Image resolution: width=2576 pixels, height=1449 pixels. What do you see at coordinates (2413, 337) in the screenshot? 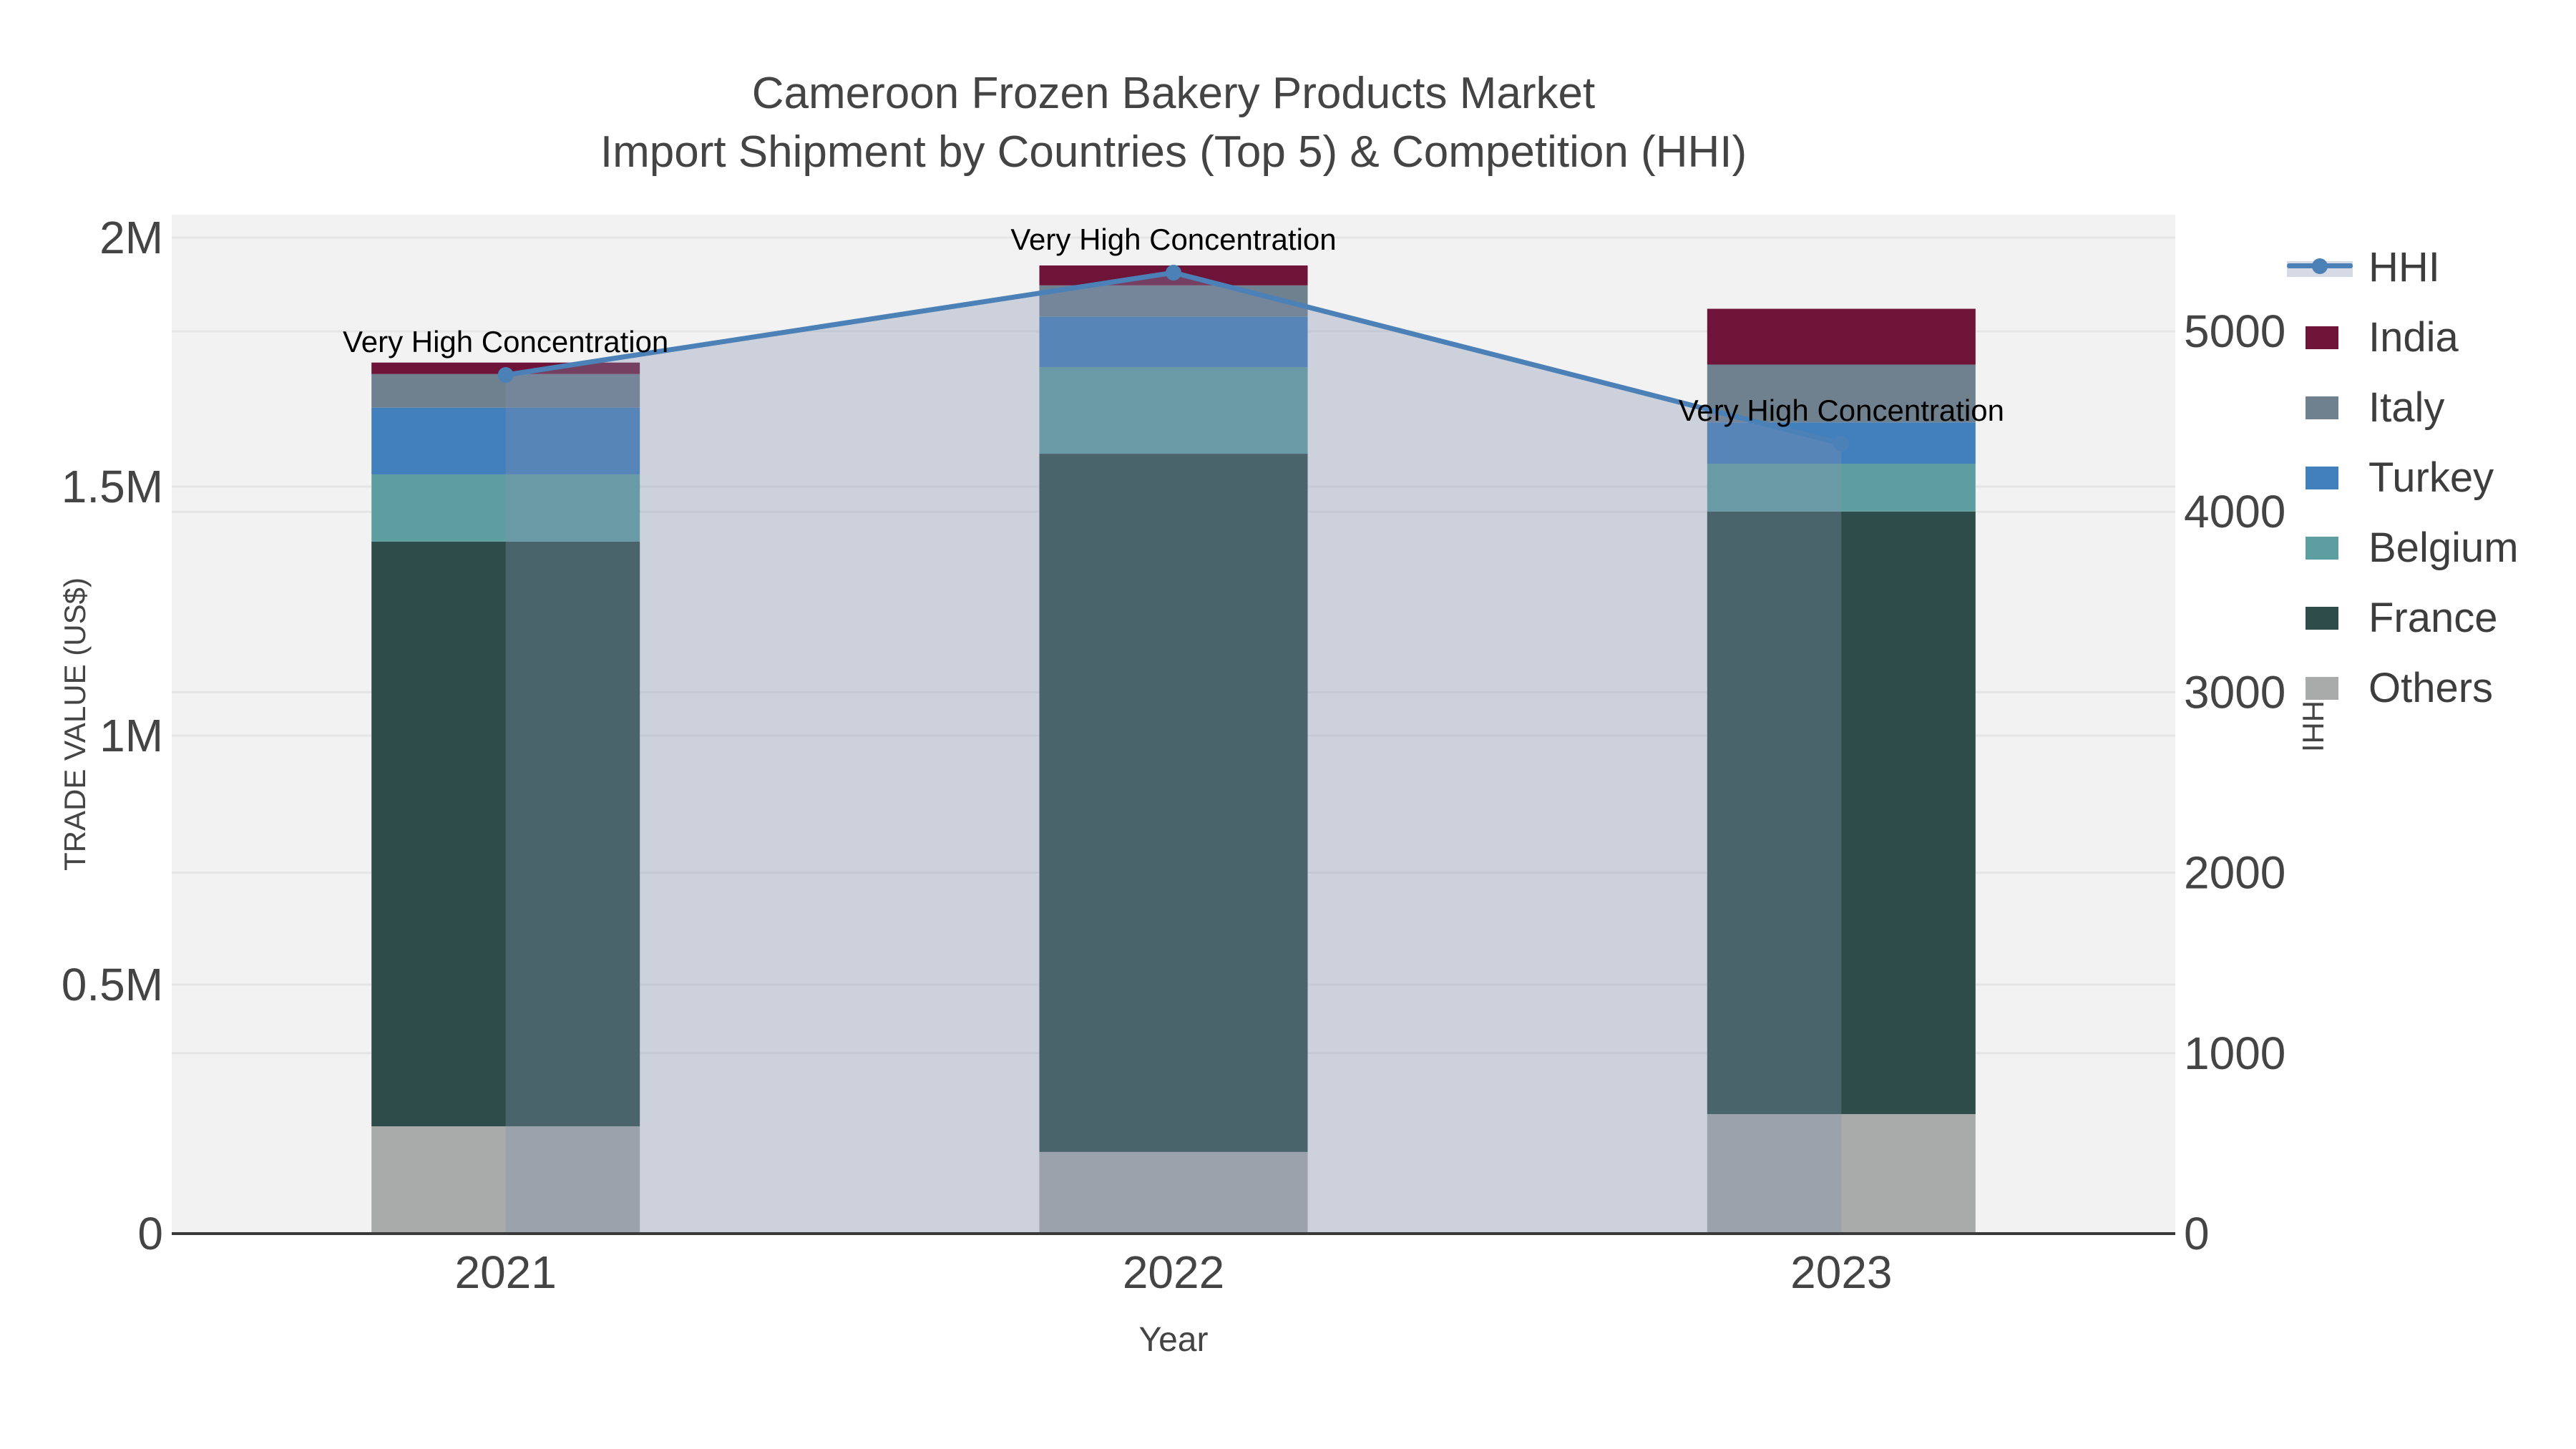
I see `legend-label-india: India` at bounding box center [2413, 337].